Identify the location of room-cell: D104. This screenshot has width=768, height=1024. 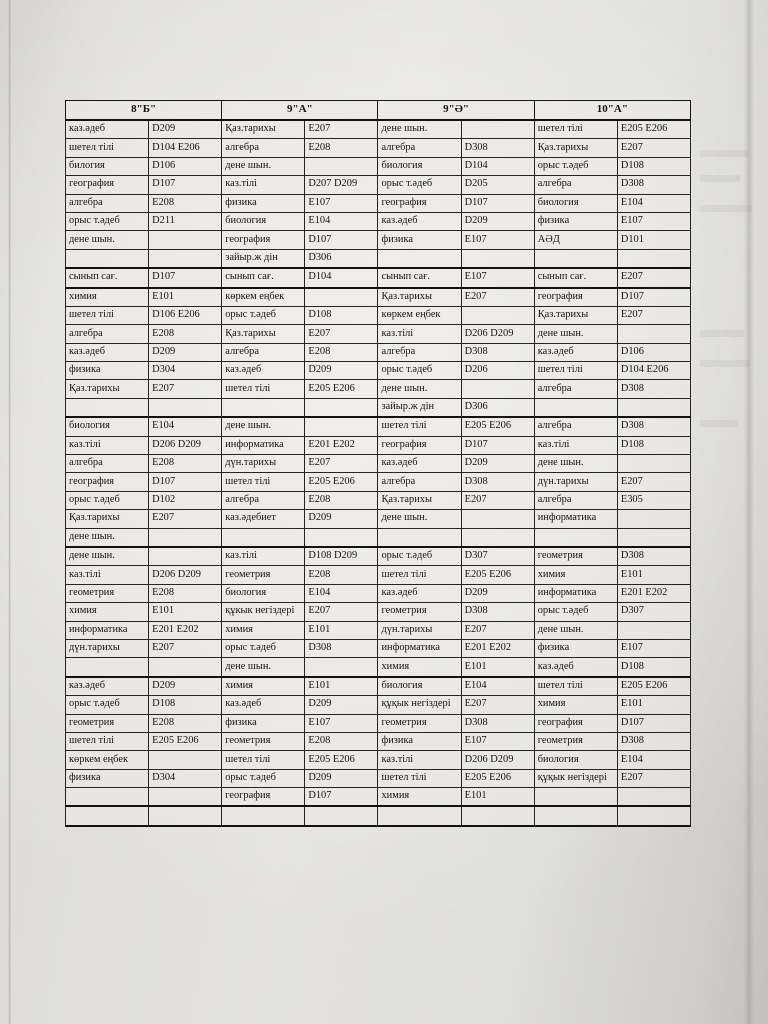
(497, 166).